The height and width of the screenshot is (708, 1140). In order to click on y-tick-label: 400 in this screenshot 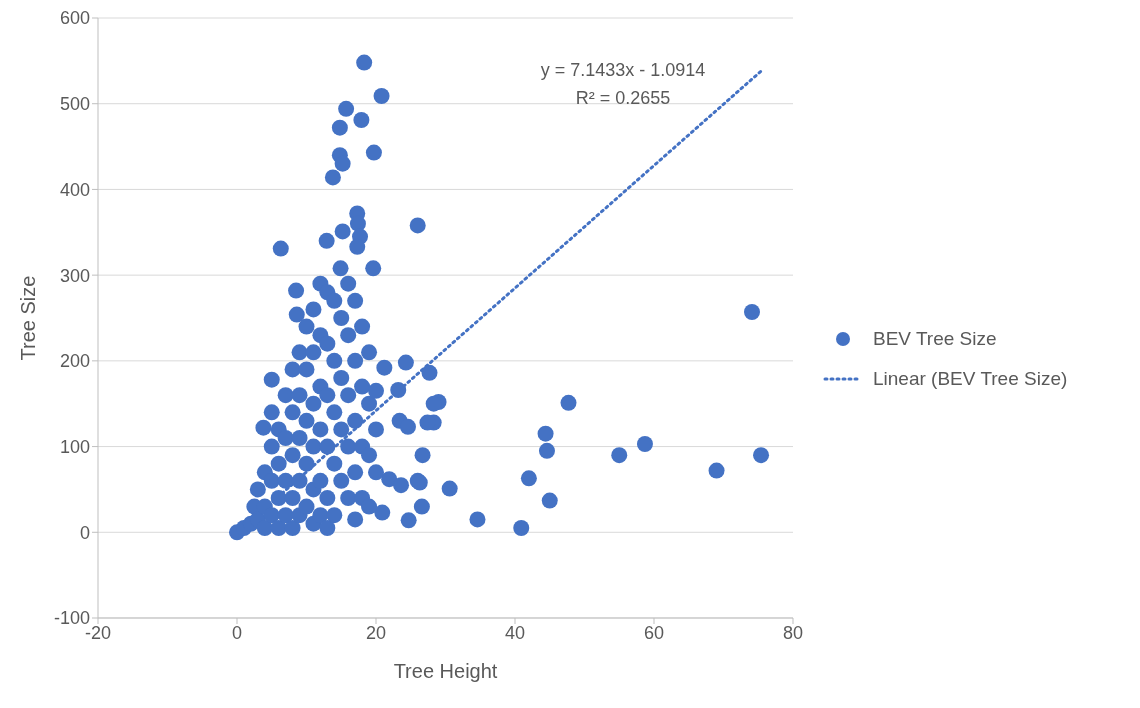, I will do `click(74, 189)`.